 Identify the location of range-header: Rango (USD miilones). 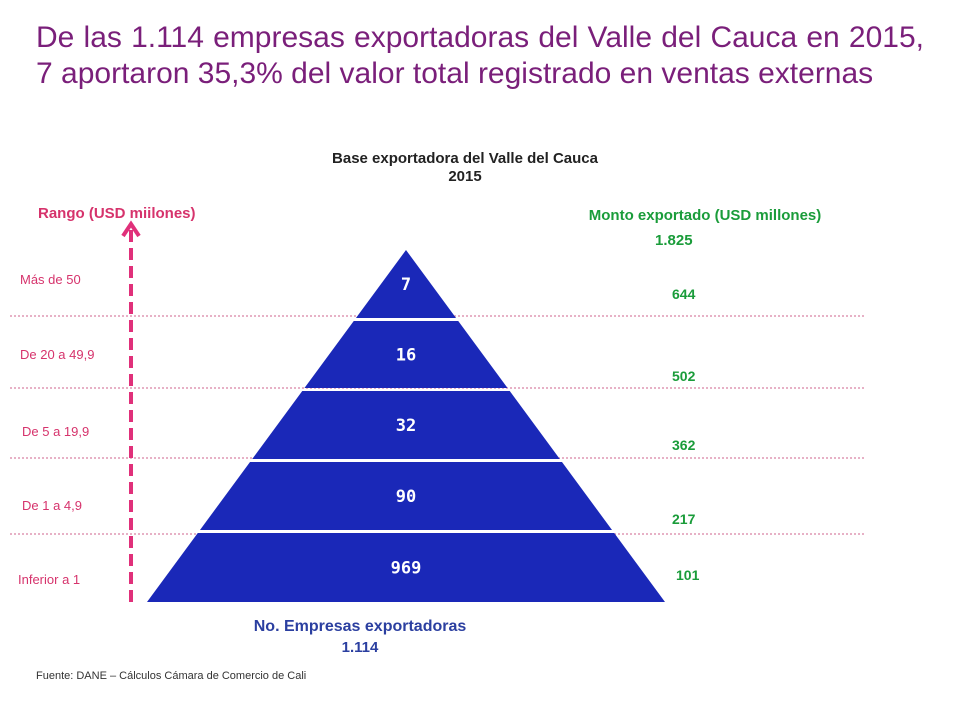
(117, 213).